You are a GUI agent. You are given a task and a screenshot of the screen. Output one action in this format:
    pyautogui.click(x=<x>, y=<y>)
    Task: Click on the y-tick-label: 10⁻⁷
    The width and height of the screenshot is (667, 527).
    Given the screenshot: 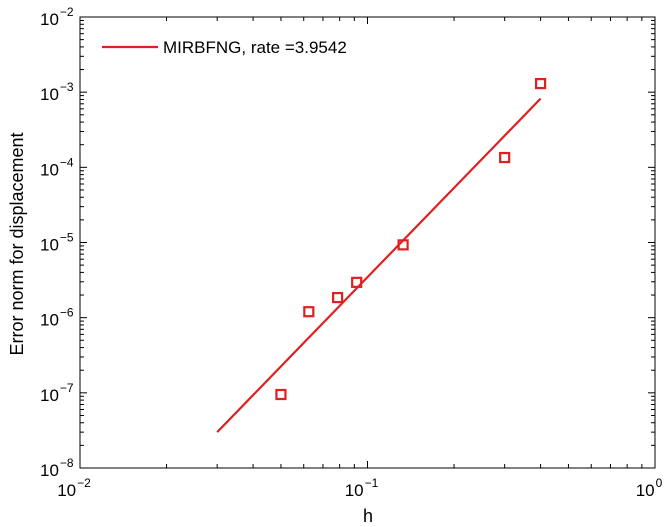 What is the action you would take?
    pyautogui.click(x=57, y=393)
    